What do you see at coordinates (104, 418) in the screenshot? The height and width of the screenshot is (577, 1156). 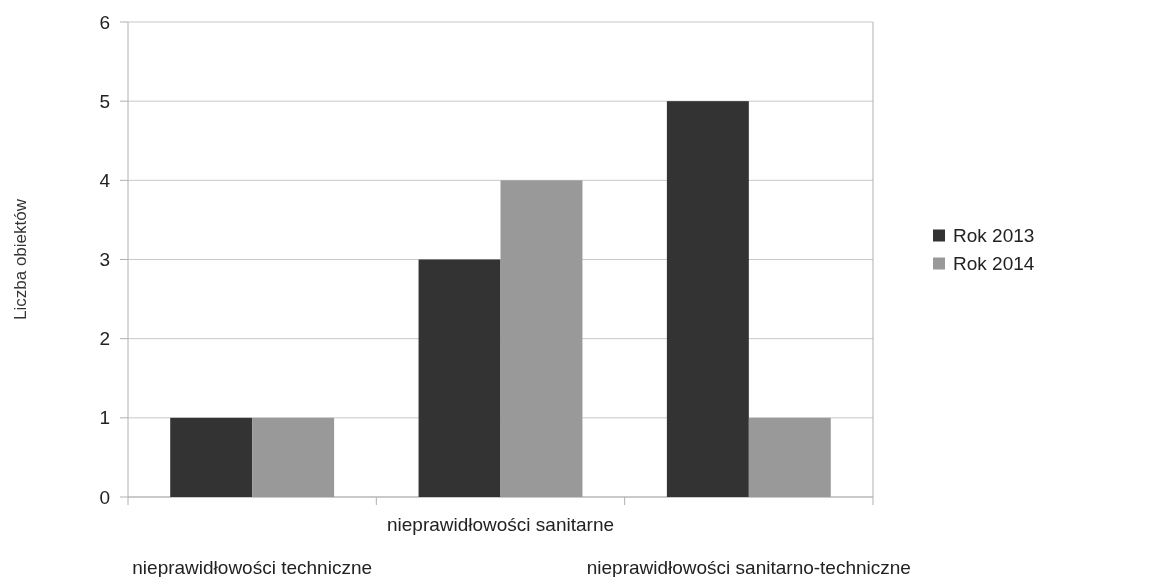 I see `y-tick-label: 1` at bounding box center [104, 418].